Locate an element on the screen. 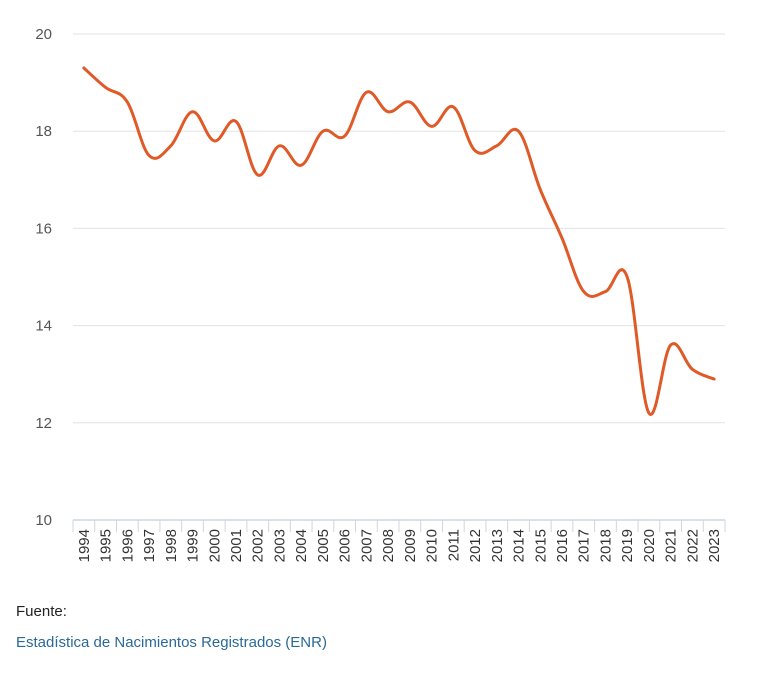 This screenshot has width=757, height=676. x-tick-label: 1995 is located at coordinates (106, 545).